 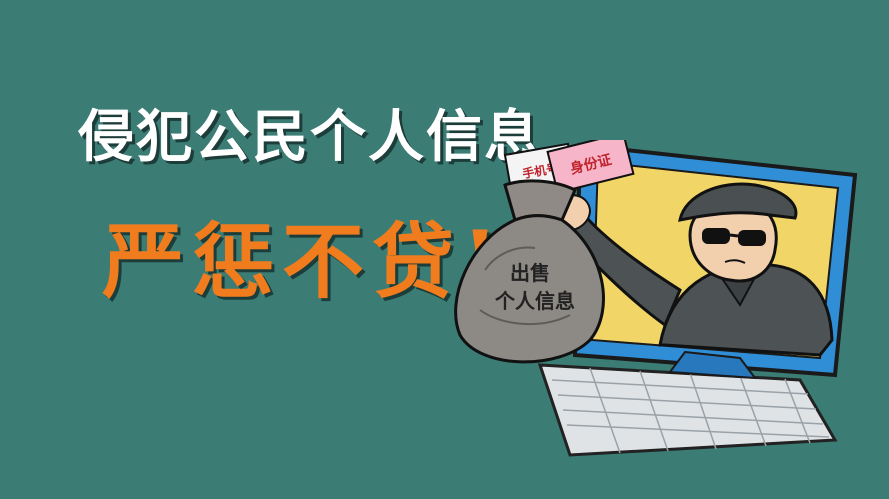 I want to click on keyboard-icon, so click(x=687, y=410).